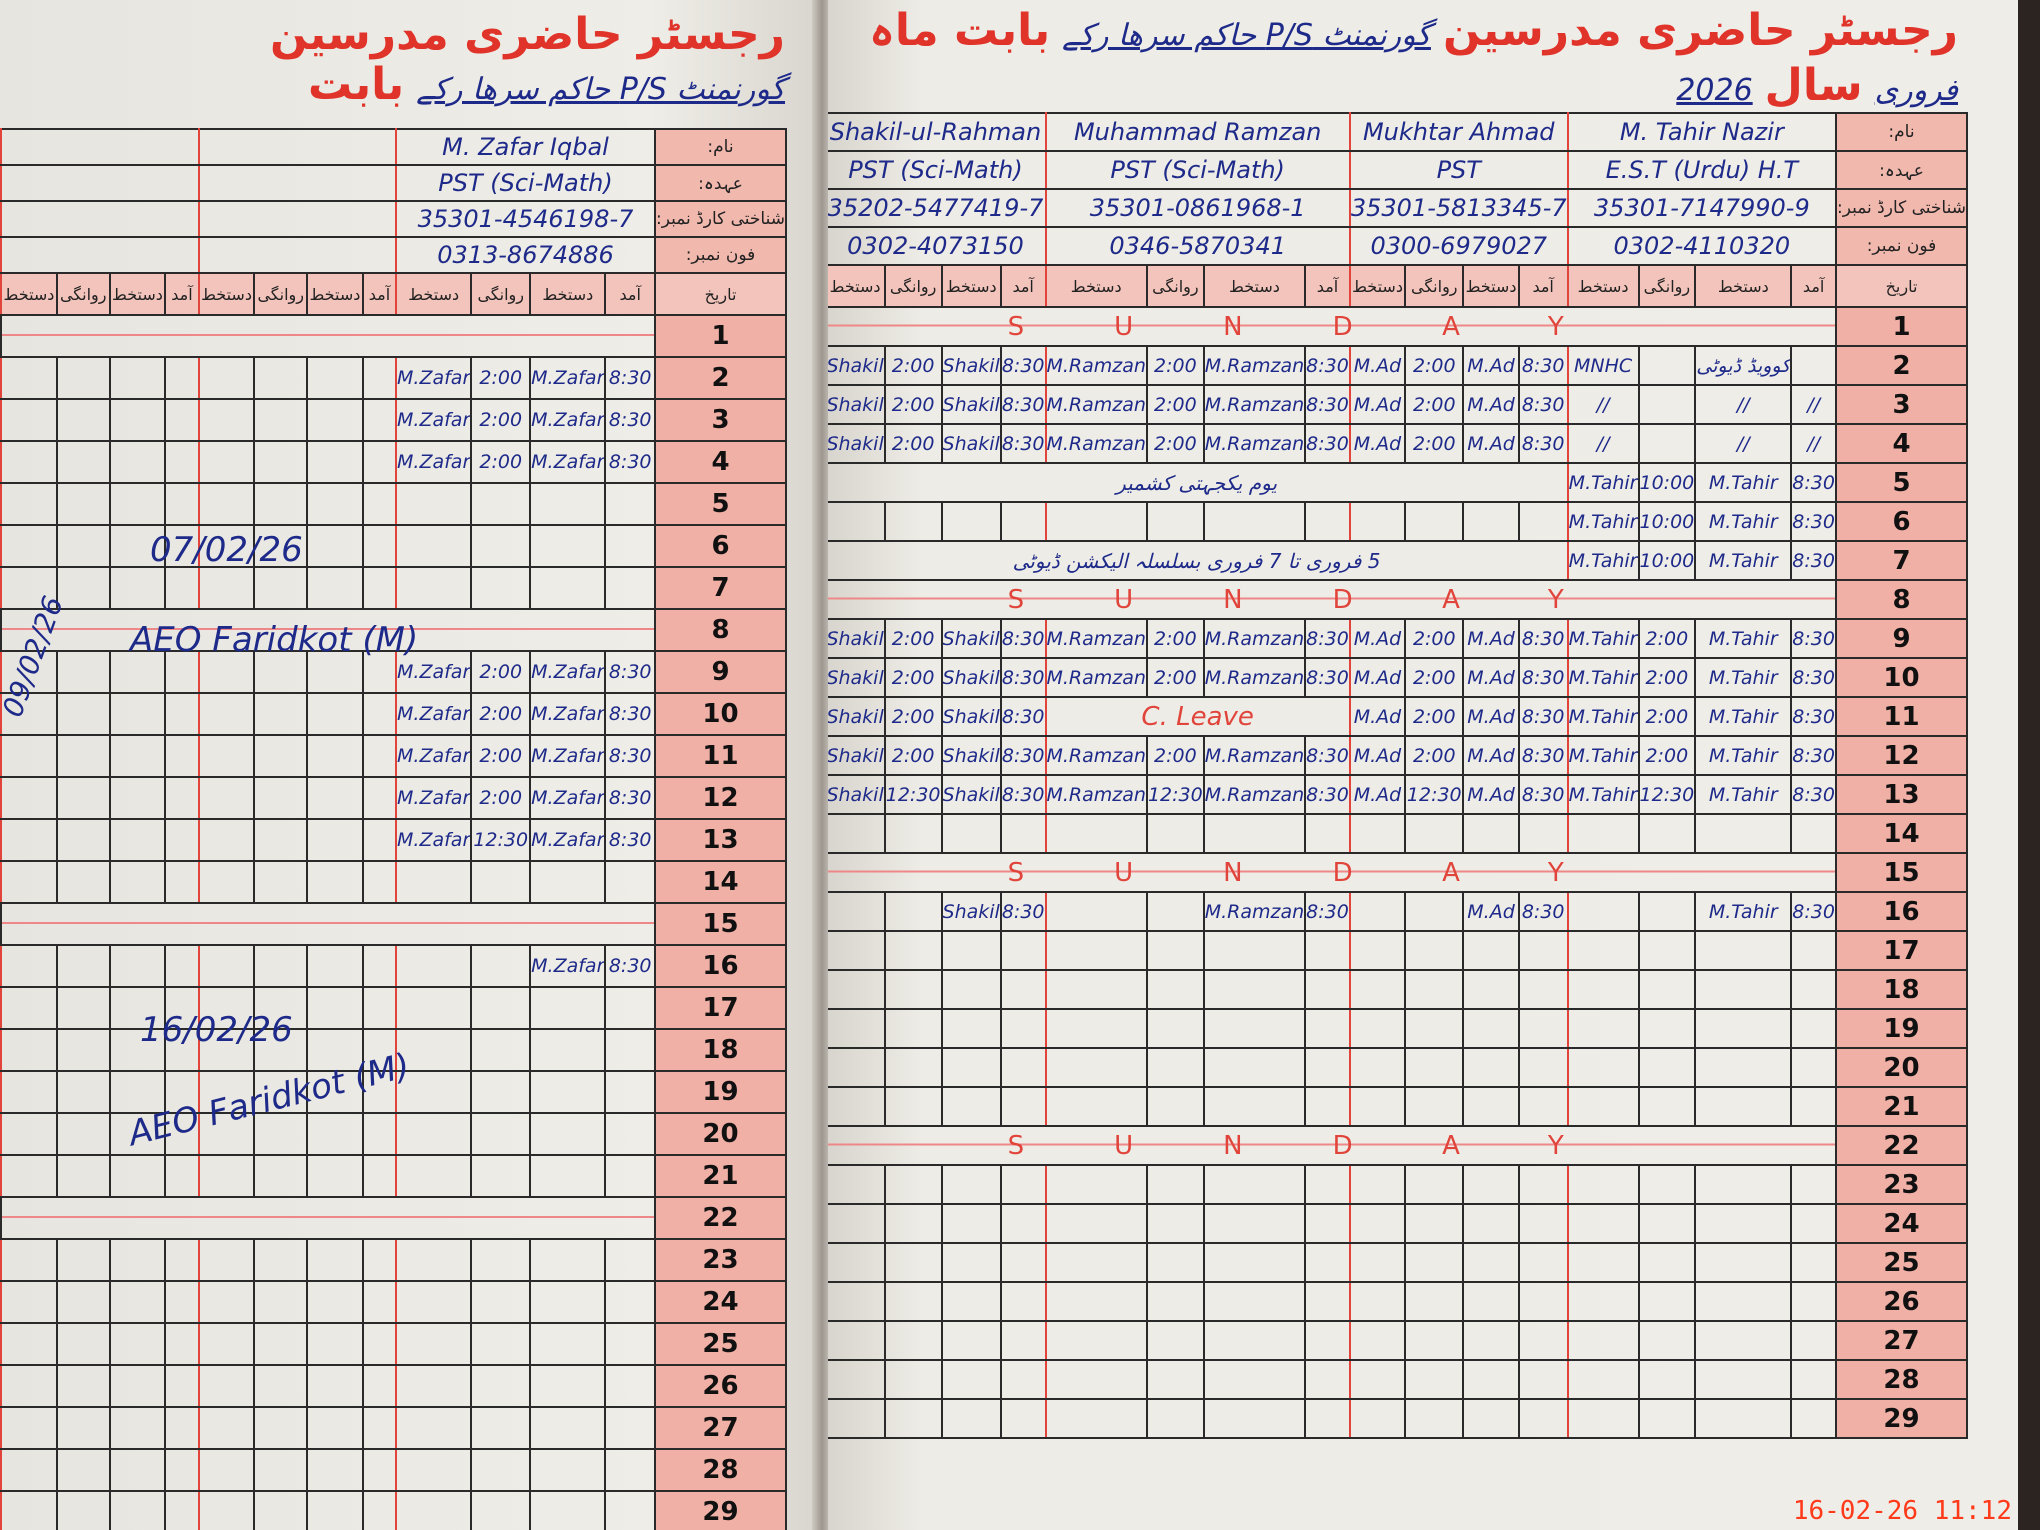  Describe the element at coordinates (1901, 482) in the screenshot. I see `date-cell: 5` at that location.